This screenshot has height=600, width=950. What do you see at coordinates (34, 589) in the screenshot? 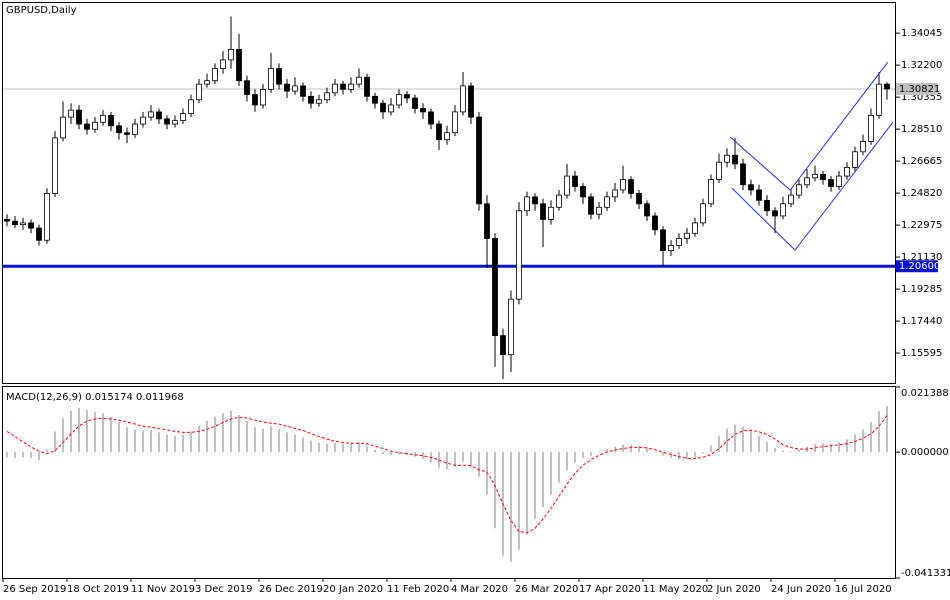
I see `x-tick-label: 26 Sep 2019` at bounding box center [34, 589].